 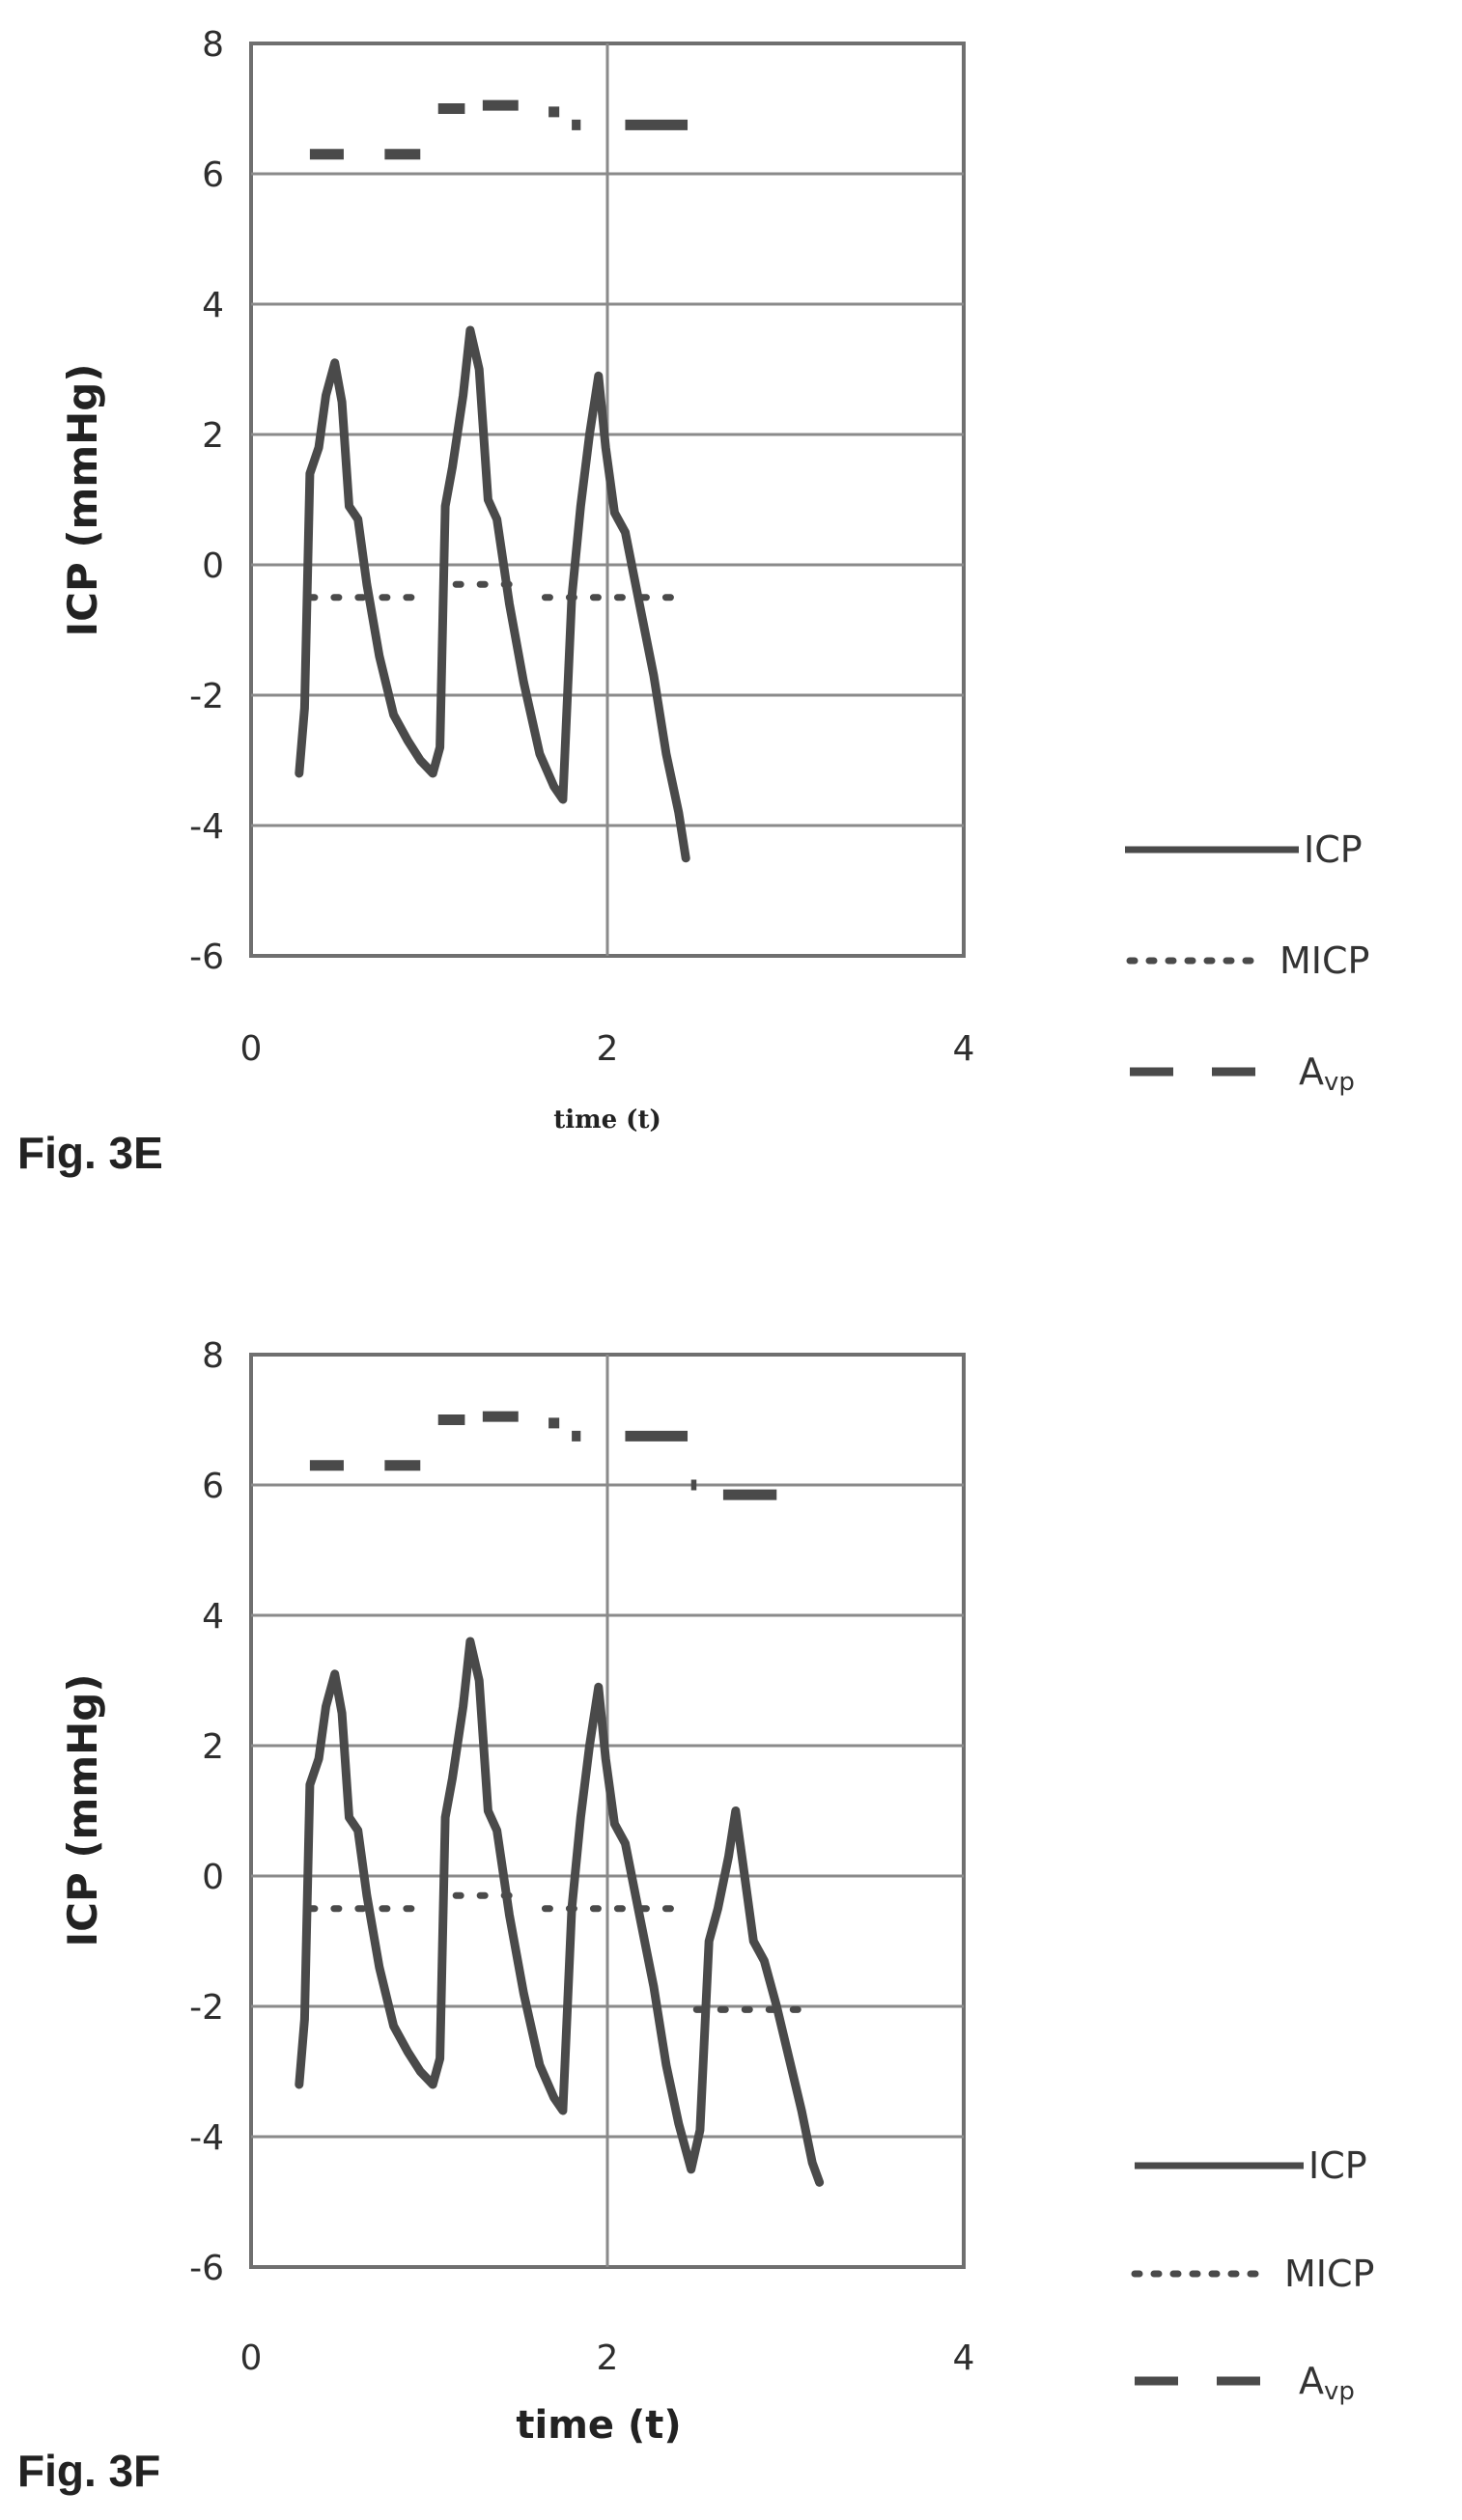 I want to click on figure-label: Fig. 3E, so click(x=90, y=1153).